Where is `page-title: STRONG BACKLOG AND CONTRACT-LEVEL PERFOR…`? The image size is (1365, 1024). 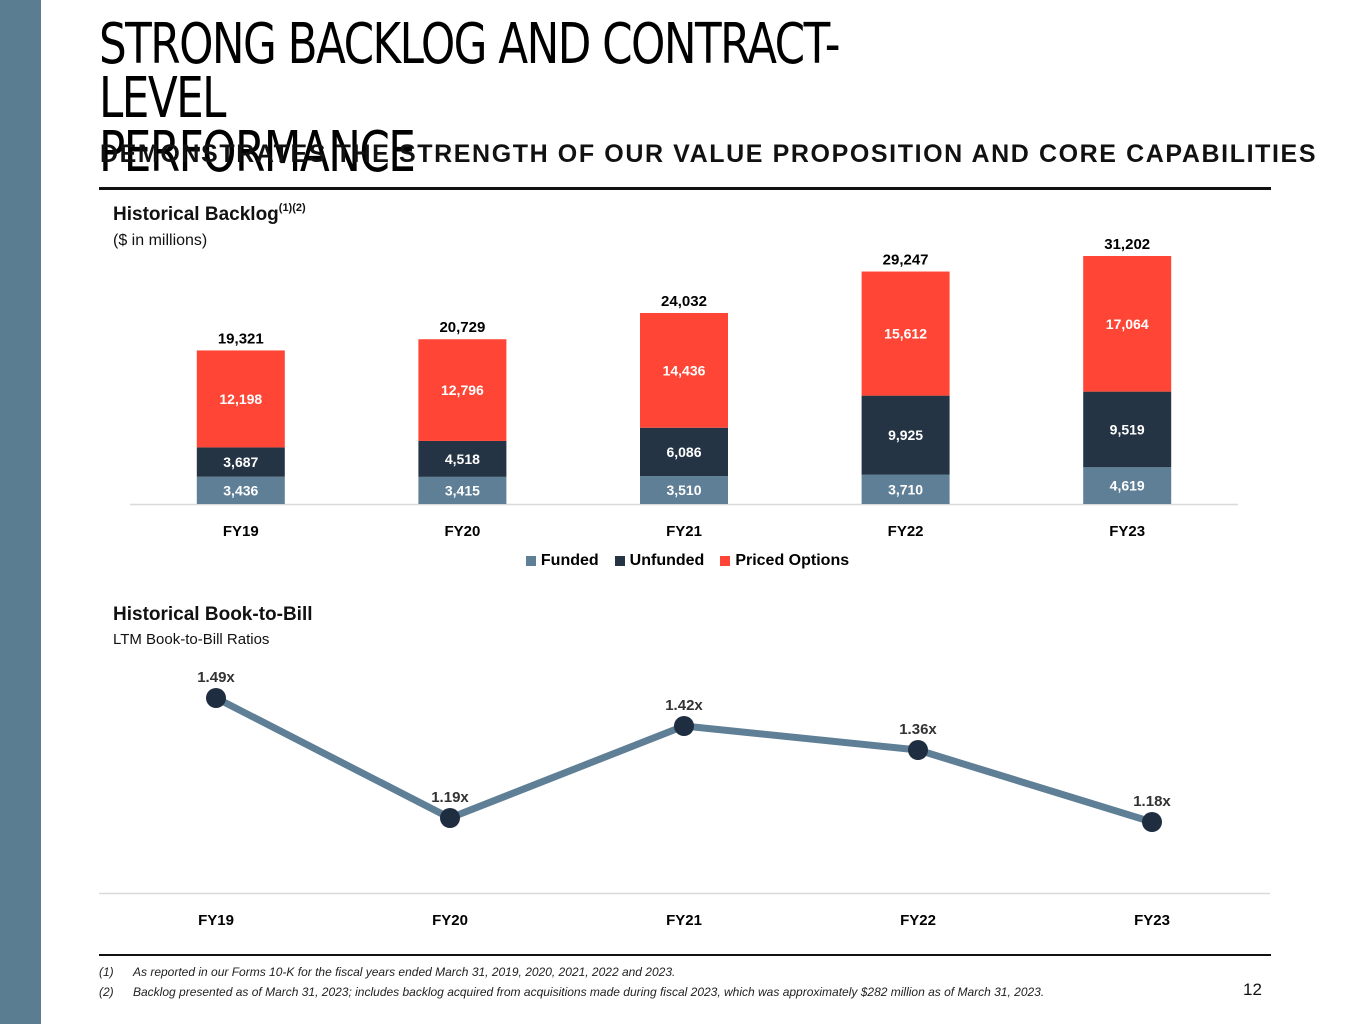 page-title: STRONG BACKLOG AND CONTRACT-LEVEL PERFOR… is located at coordinates (469, 98).